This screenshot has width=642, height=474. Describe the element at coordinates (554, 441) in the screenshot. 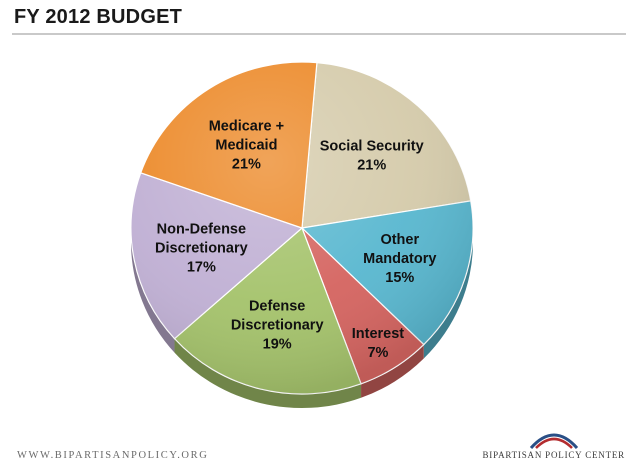

I see `bpc-logo-icon` at that location.